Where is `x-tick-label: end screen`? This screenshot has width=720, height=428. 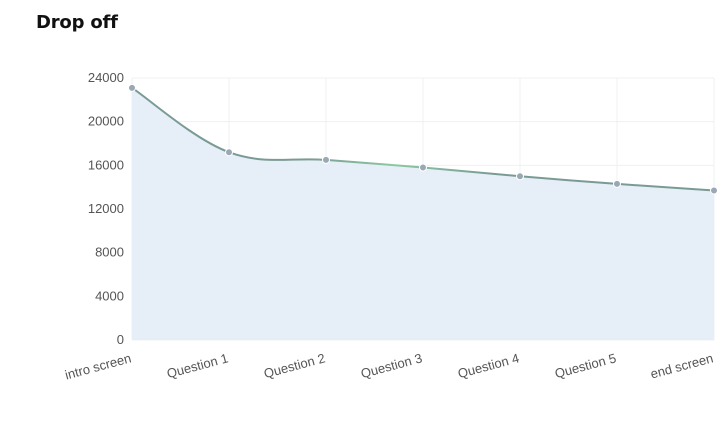 x-tick-label: end screen is located at coordinates (682, 365).